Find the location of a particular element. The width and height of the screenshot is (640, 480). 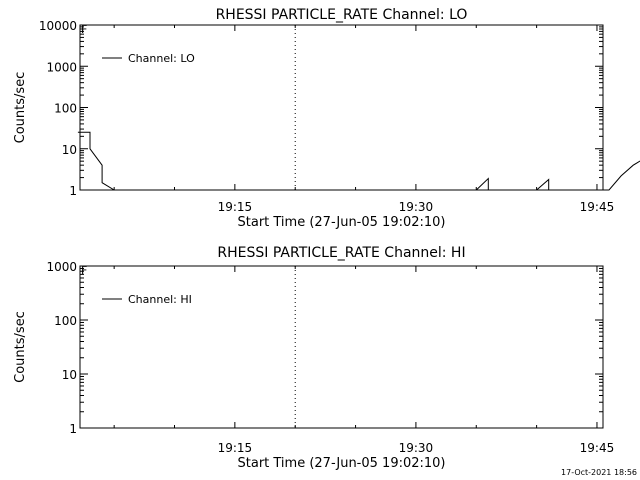

legend-label: Channel: LO is located at coordinates (161, 58).